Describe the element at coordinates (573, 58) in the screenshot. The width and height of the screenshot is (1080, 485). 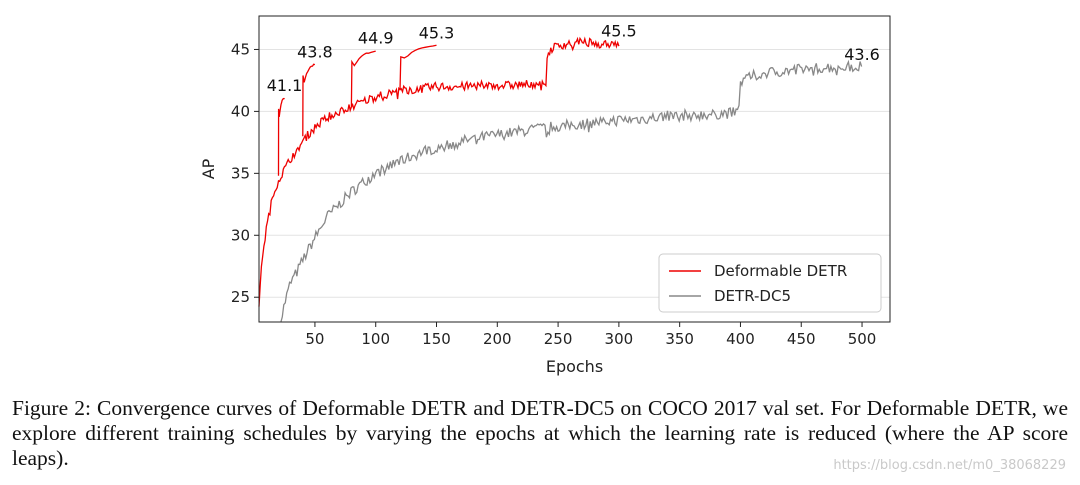
I see `peak-annotations: 41.1 43.8 44.9 45.3 45.5 43.6` at that location.